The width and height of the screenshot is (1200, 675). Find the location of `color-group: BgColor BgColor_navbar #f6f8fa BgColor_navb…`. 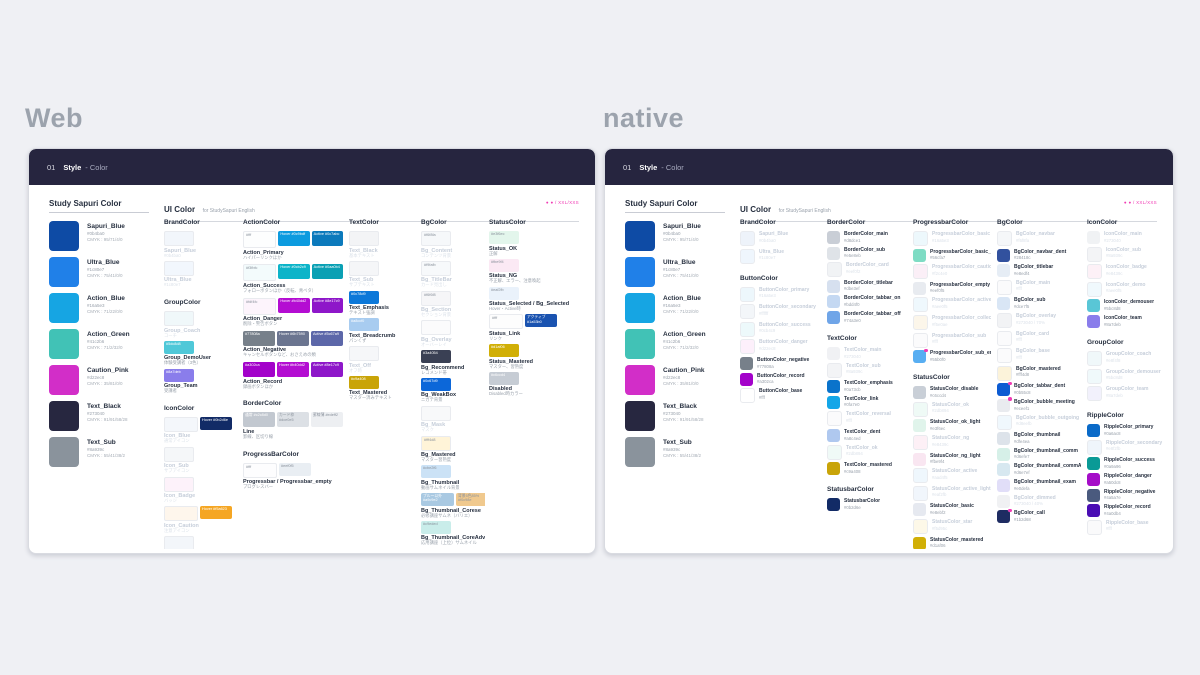

color-group: BgColor BgColor_navbar #f6f8fa BgColor_navb… is located at coordinates (1039, 371).